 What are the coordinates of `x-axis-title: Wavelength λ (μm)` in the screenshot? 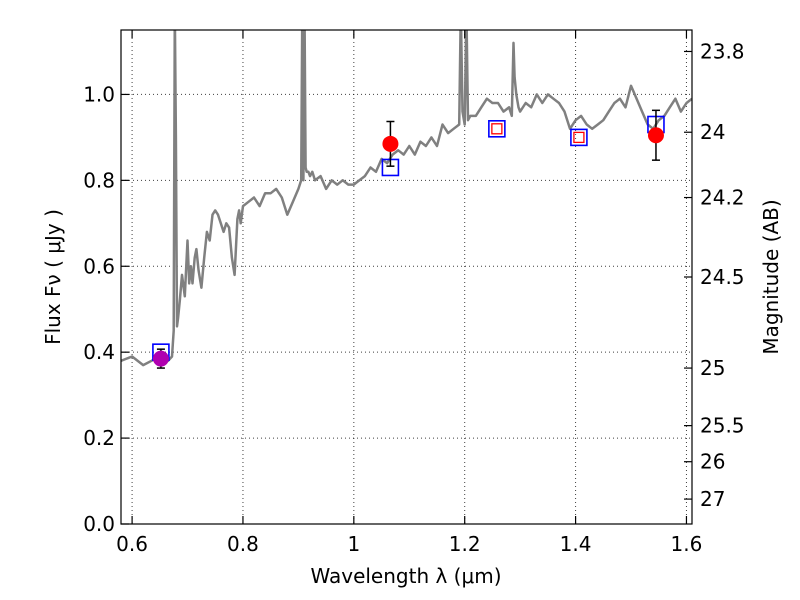 It's located at (405, 576).